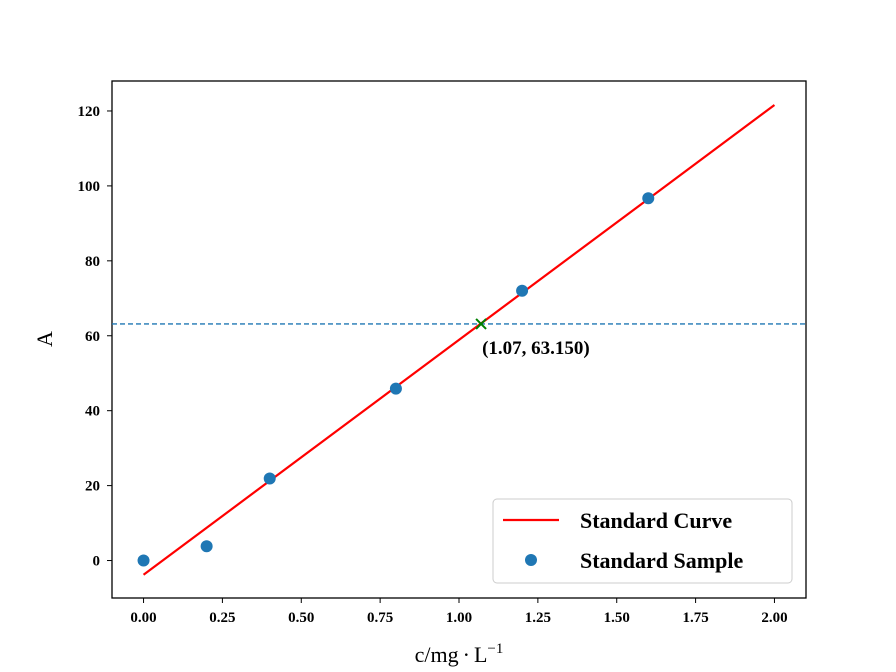  What do you see at coordinates (480, 654) in the screenshot?
I see `x-axis-title-unit: L` at bounding box center [480, 654].